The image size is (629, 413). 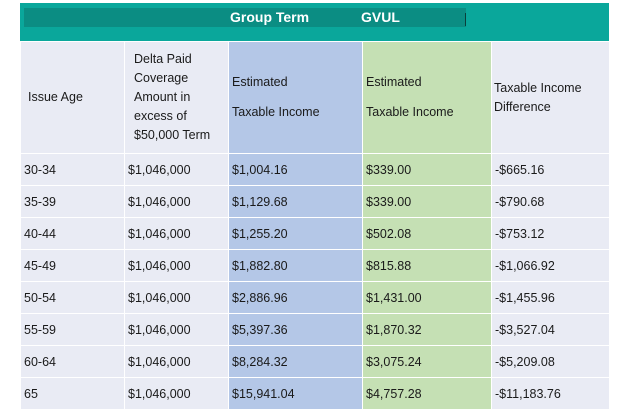 What do you see at coordinates (295, 169) in the screenshot?
I see `group-term-income-cell: $1,004.16` at bounding box center [295, 169].